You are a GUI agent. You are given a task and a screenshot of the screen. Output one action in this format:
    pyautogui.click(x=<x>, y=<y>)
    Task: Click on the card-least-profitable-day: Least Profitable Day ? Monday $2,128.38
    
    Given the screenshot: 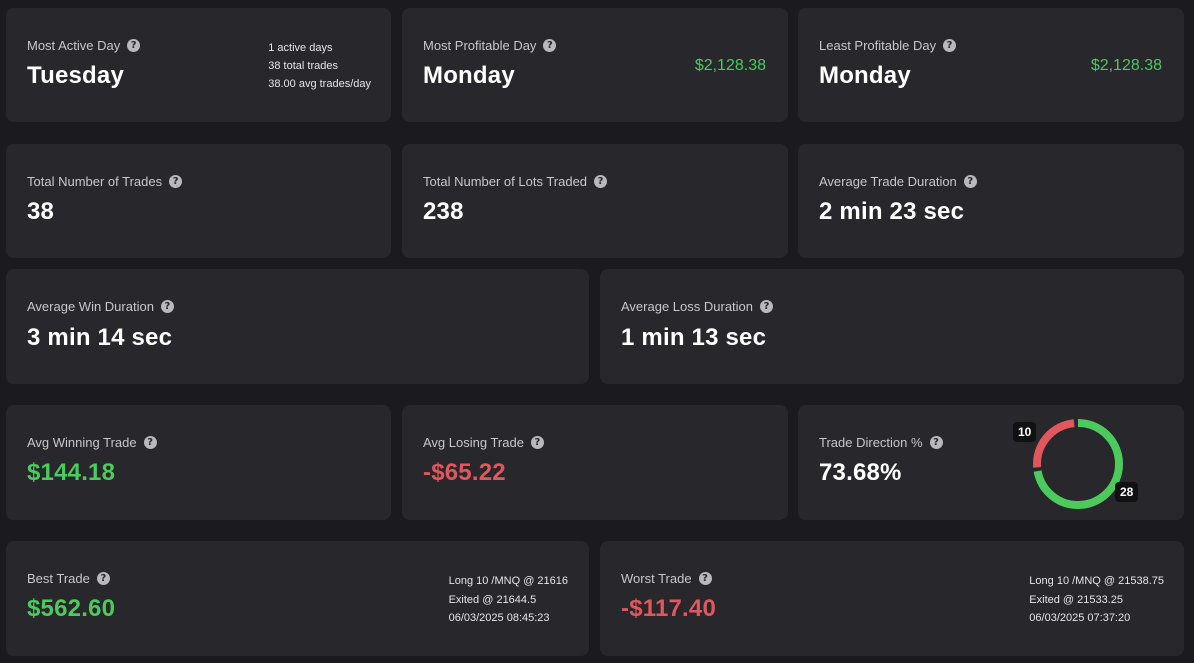 What is the action you would take?
    pyautogui.click(x=991, y=65)
    